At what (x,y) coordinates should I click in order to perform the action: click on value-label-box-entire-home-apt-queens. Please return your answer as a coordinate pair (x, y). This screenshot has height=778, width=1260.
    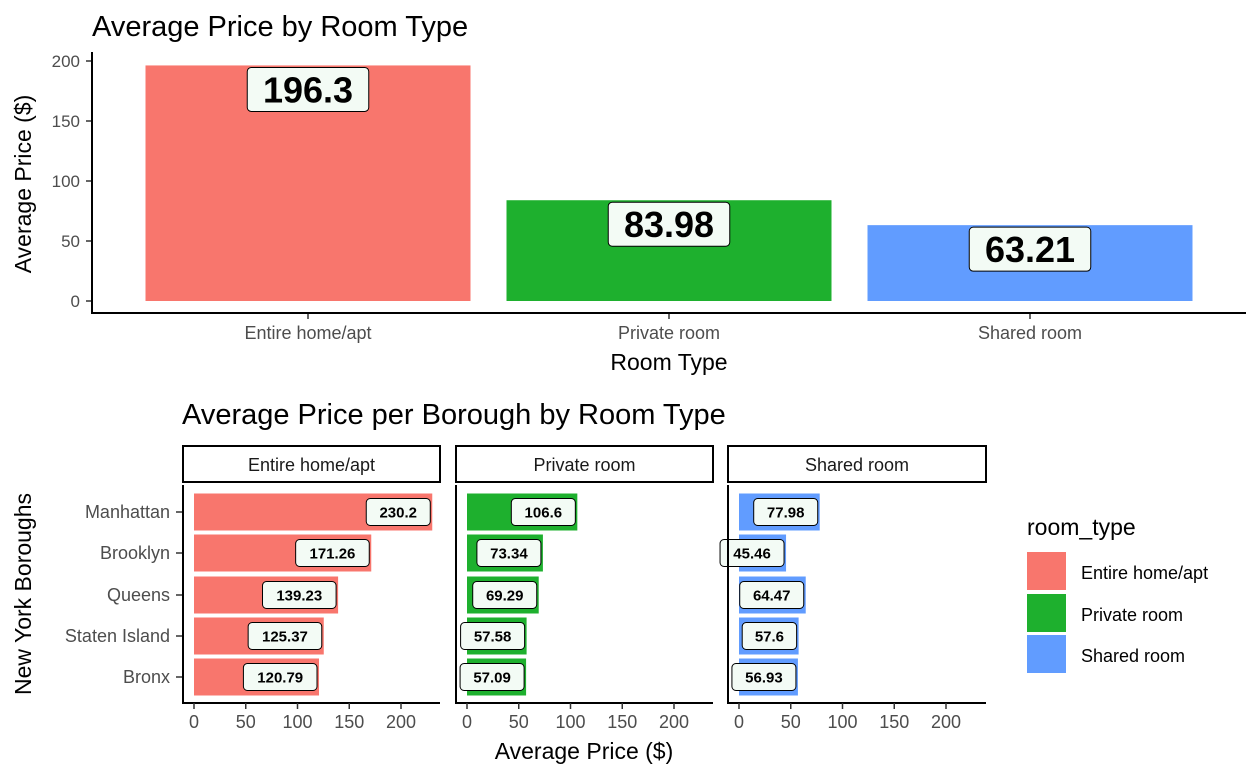
    Looking at the image, I should click on (299, 595).